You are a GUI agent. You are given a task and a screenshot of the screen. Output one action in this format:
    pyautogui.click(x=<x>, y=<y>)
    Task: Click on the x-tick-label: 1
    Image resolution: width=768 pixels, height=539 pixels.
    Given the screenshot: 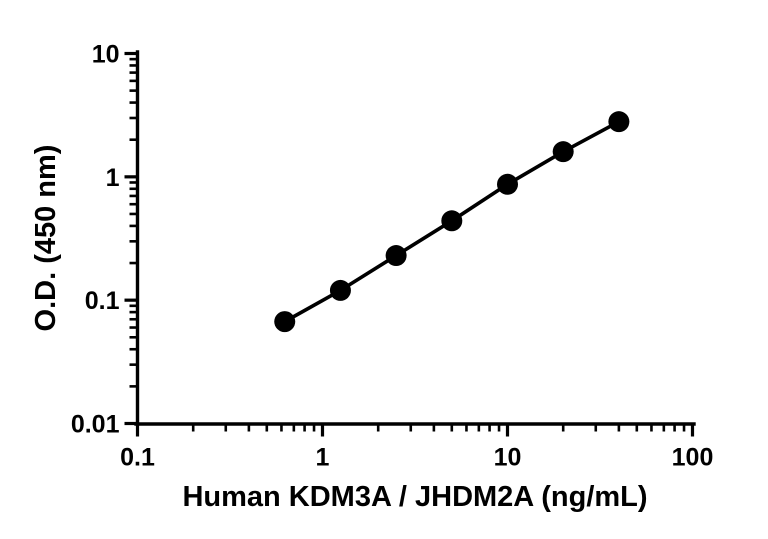 What is the action you would take?
    pyautogui.click(x=323, y=458)
    